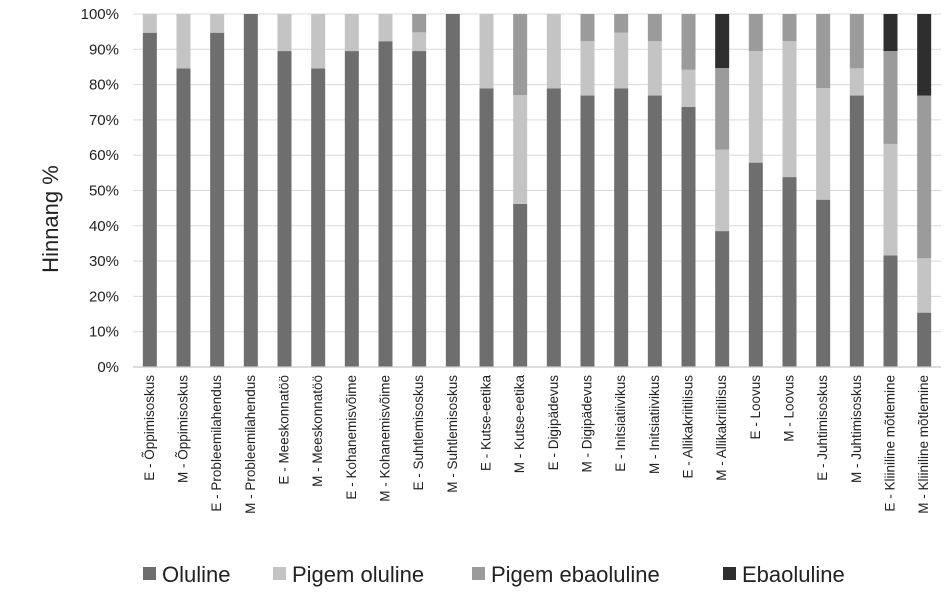 Image resolution: width=951 pixels, height=607 pixels. Describe the element at coordinates (452, 434) in the screenshot. I see `x-category-label: M - Suhtlemisoskus` at that location.